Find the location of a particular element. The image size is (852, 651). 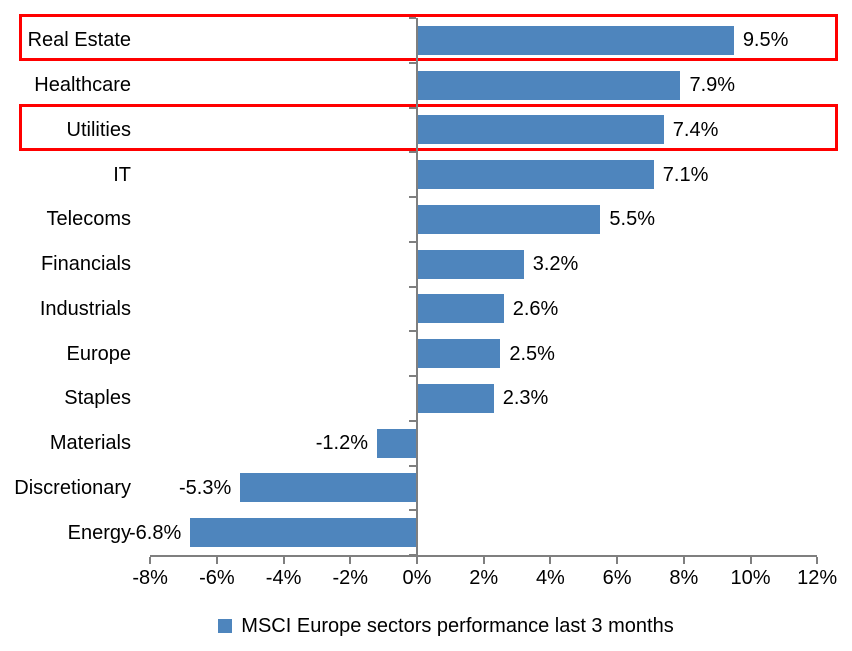

x-tick-label: 12% is located at coordinates (817, 578).